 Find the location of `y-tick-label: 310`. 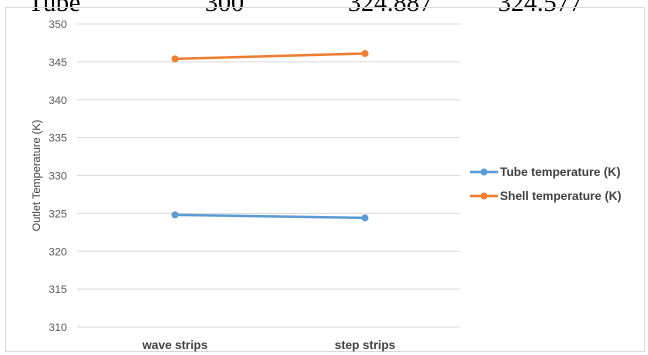

y-tick-label: 310 is located at coordinates (58, 328).